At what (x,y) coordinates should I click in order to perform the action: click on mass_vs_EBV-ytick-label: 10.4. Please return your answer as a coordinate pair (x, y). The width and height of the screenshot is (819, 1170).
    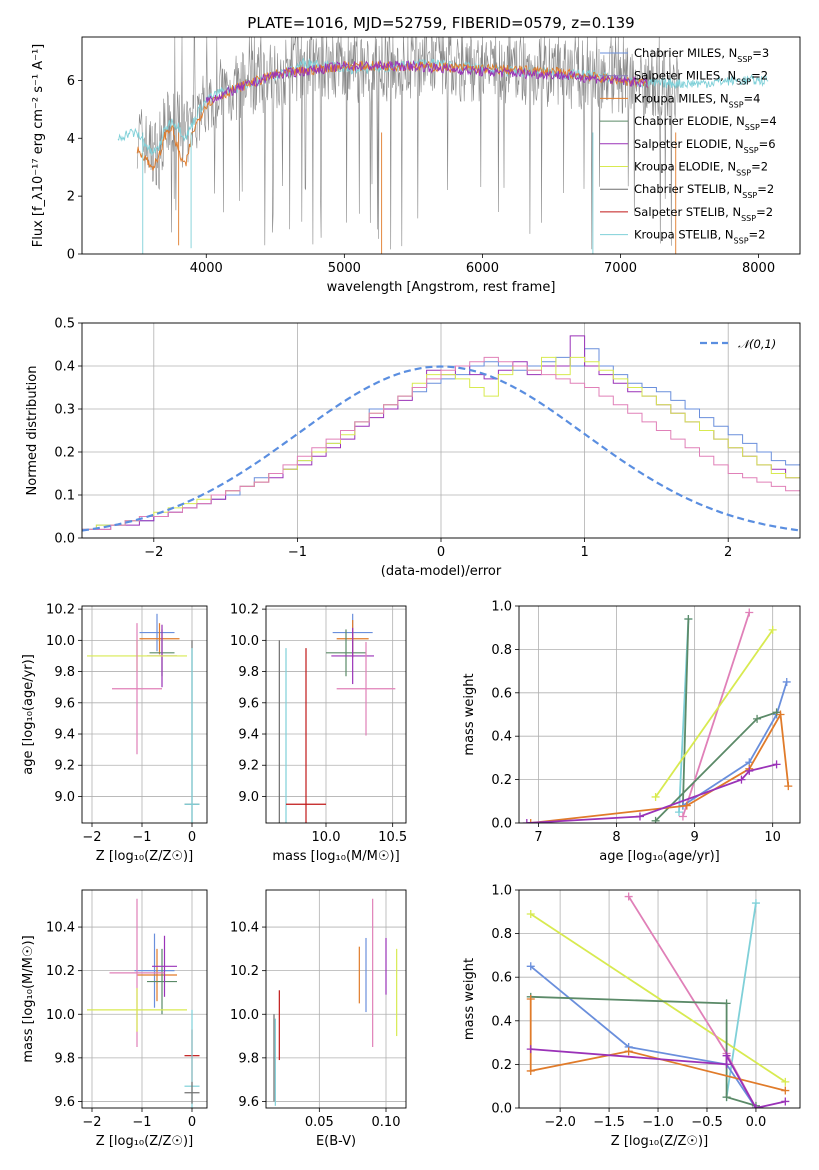
    Looking at the image, I should click on (244, 928).